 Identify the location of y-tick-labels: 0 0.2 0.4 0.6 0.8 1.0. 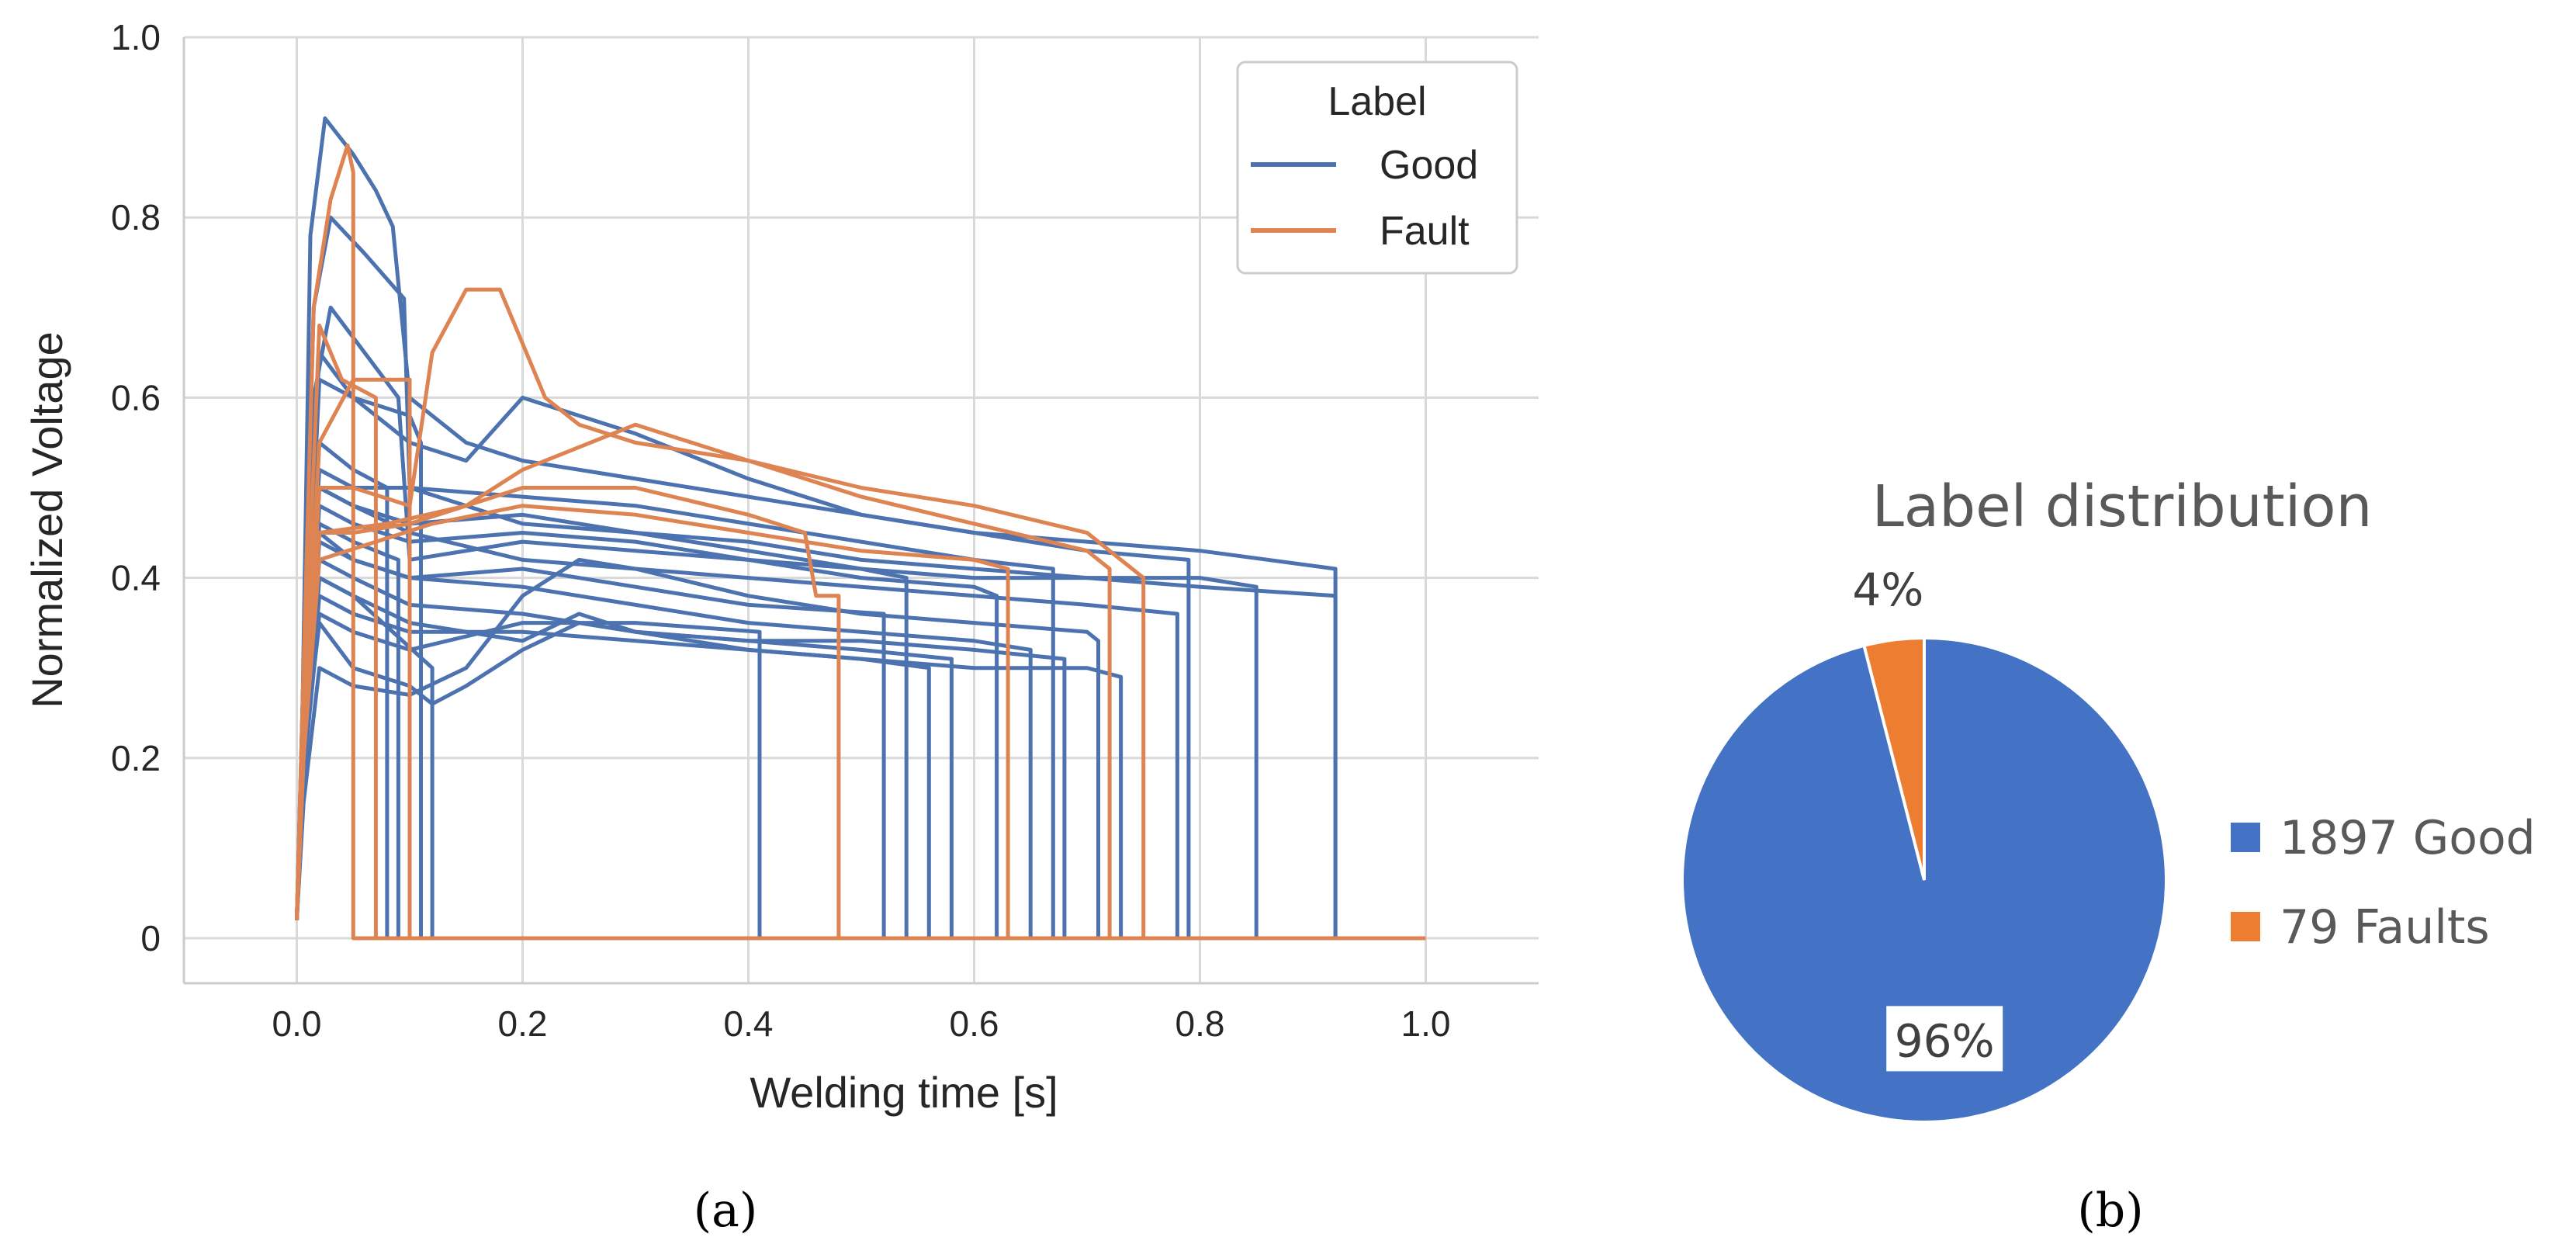
(136, 487).